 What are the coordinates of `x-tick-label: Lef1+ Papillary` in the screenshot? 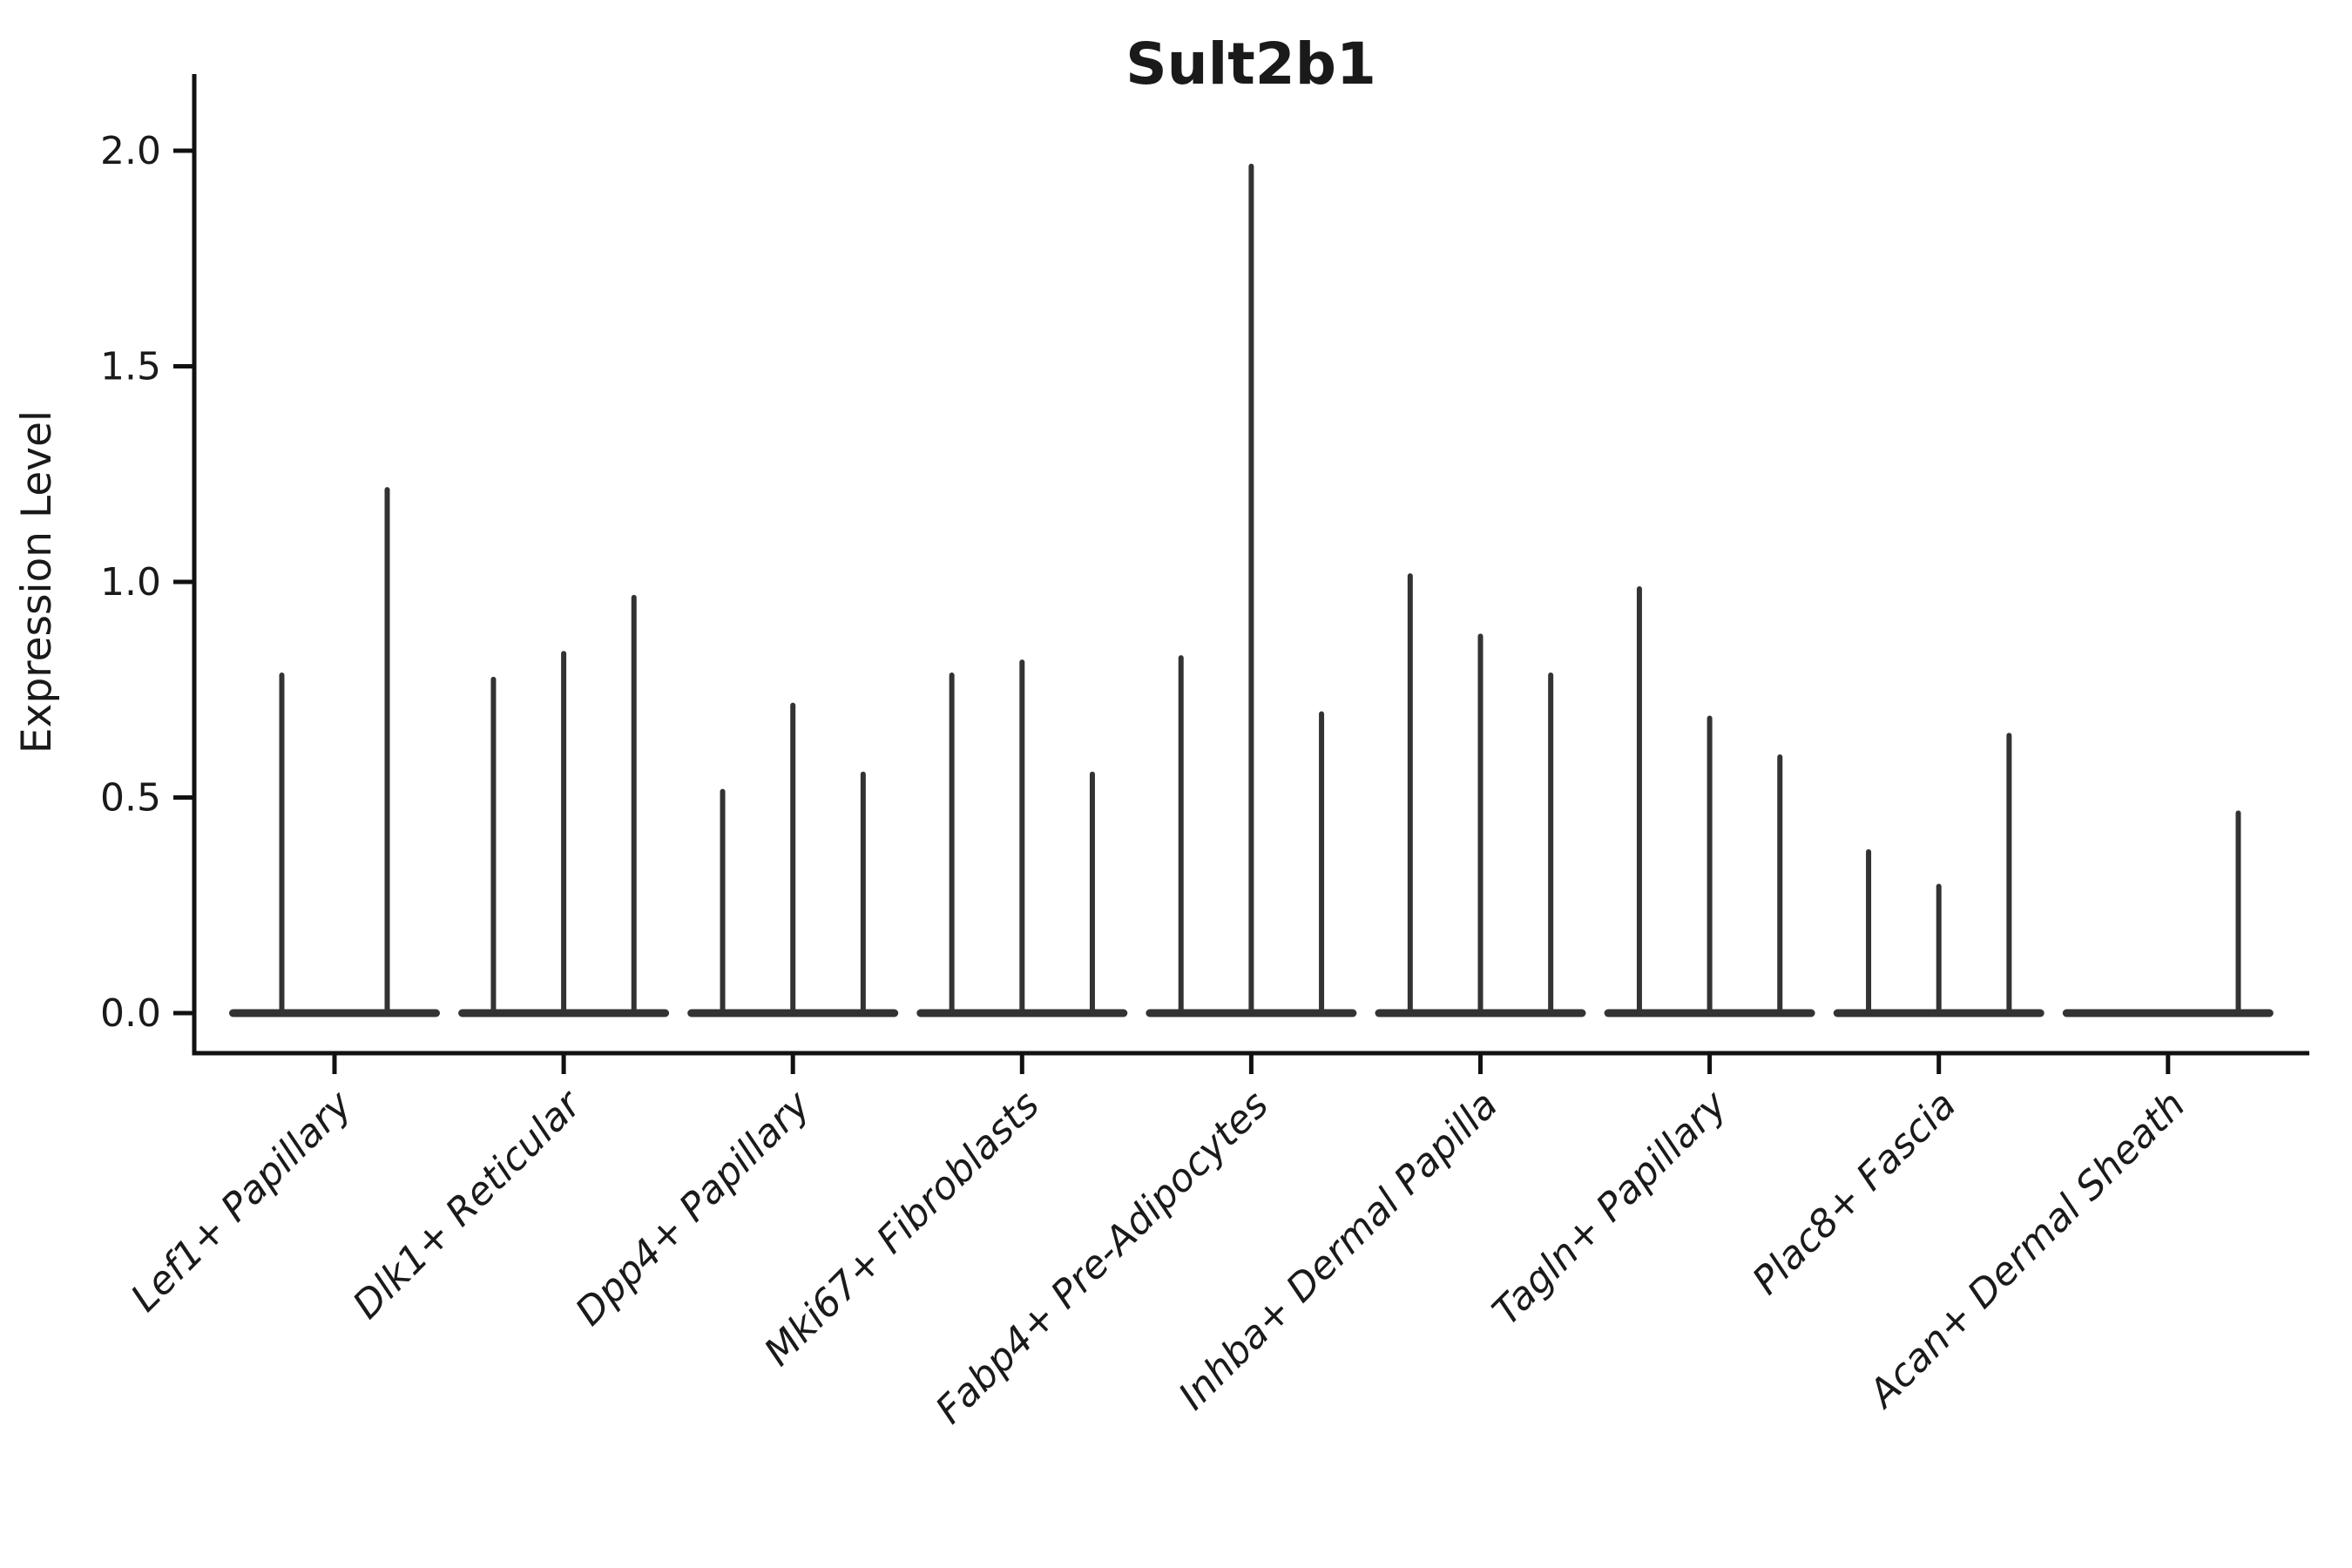 It's located at (242, 1201).